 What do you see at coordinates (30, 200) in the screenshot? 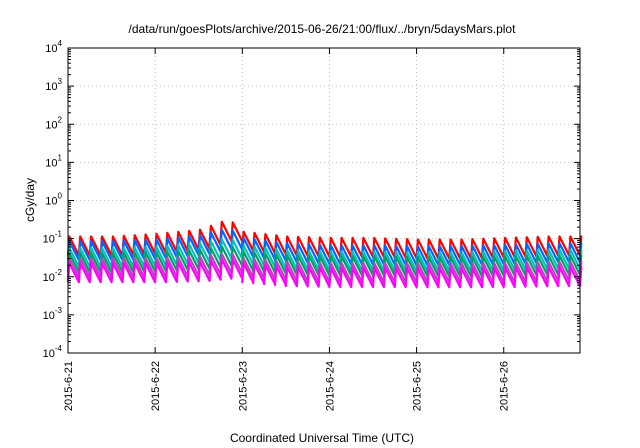
I see `y-axis-label: cGy/day` at bounding box center [30, 200].